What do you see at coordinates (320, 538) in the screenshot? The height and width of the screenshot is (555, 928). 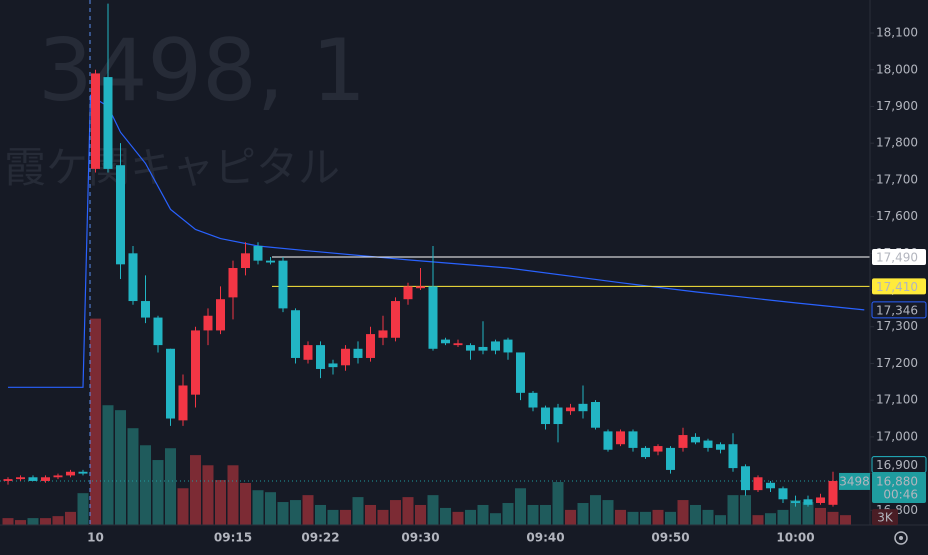 I see `x-tick-label: 09:22` at bounding box center [320, 538].